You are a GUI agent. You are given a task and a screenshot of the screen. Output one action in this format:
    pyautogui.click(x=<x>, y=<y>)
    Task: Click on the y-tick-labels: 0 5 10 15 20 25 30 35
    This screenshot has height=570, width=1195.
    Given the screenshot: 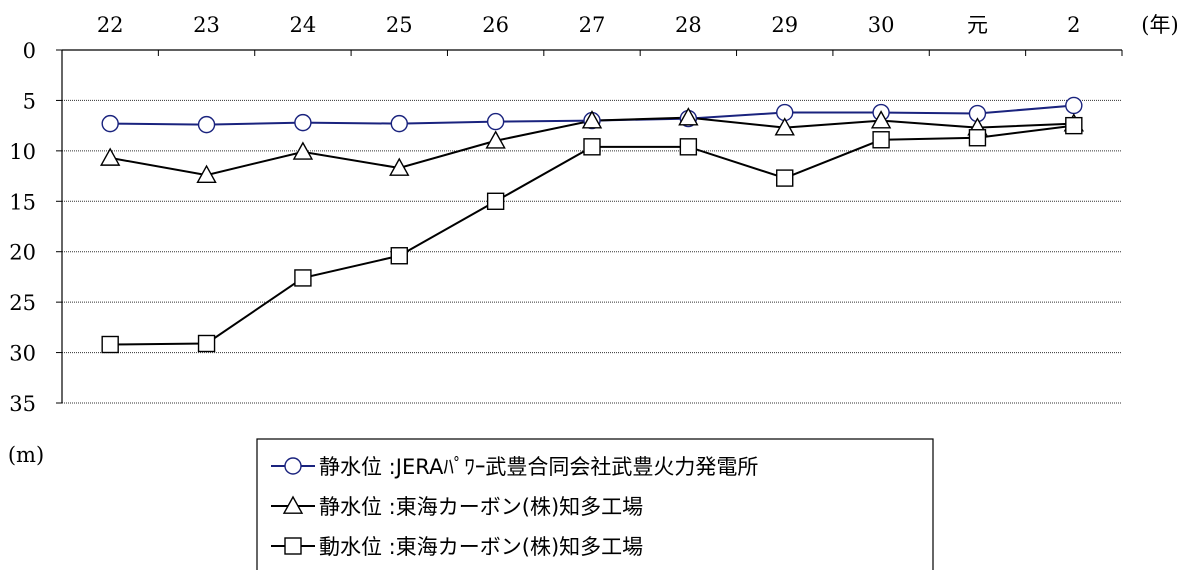 What is the action you would take?
    pyautogui.click(x=22, y=227)
    